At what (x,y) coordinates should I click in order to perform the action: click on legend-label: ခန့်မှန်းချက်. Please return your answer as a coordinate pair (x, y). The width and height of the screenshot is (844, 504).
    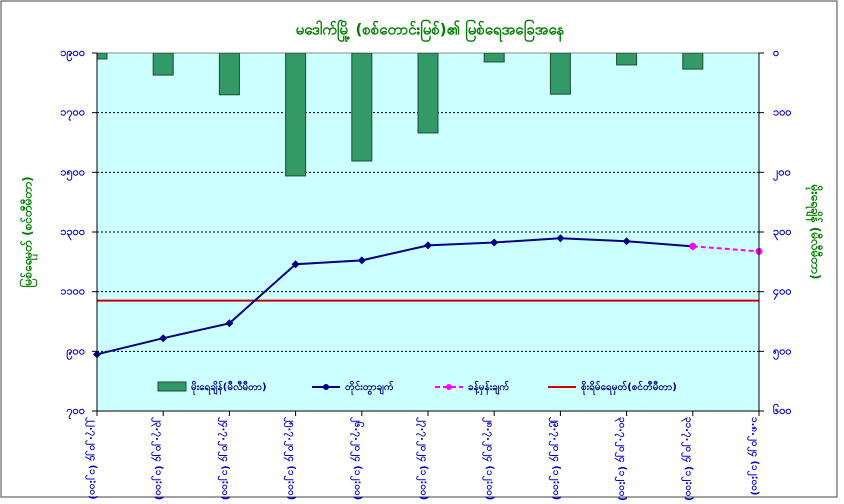
    Looking at the image, I should click on (488, 388).